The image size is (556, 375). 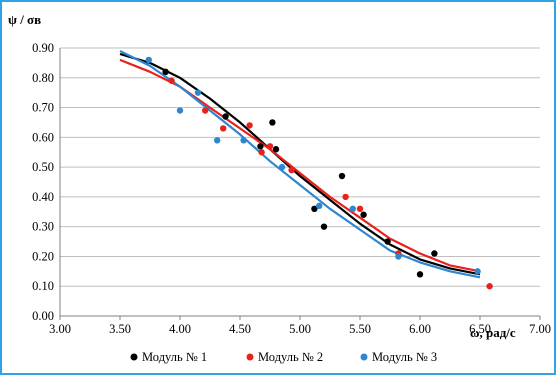 What do you see at coordinates (43, 256) in the screenshot?
I see `y-tick-label: 0.20` at bounding box center [43, 256].